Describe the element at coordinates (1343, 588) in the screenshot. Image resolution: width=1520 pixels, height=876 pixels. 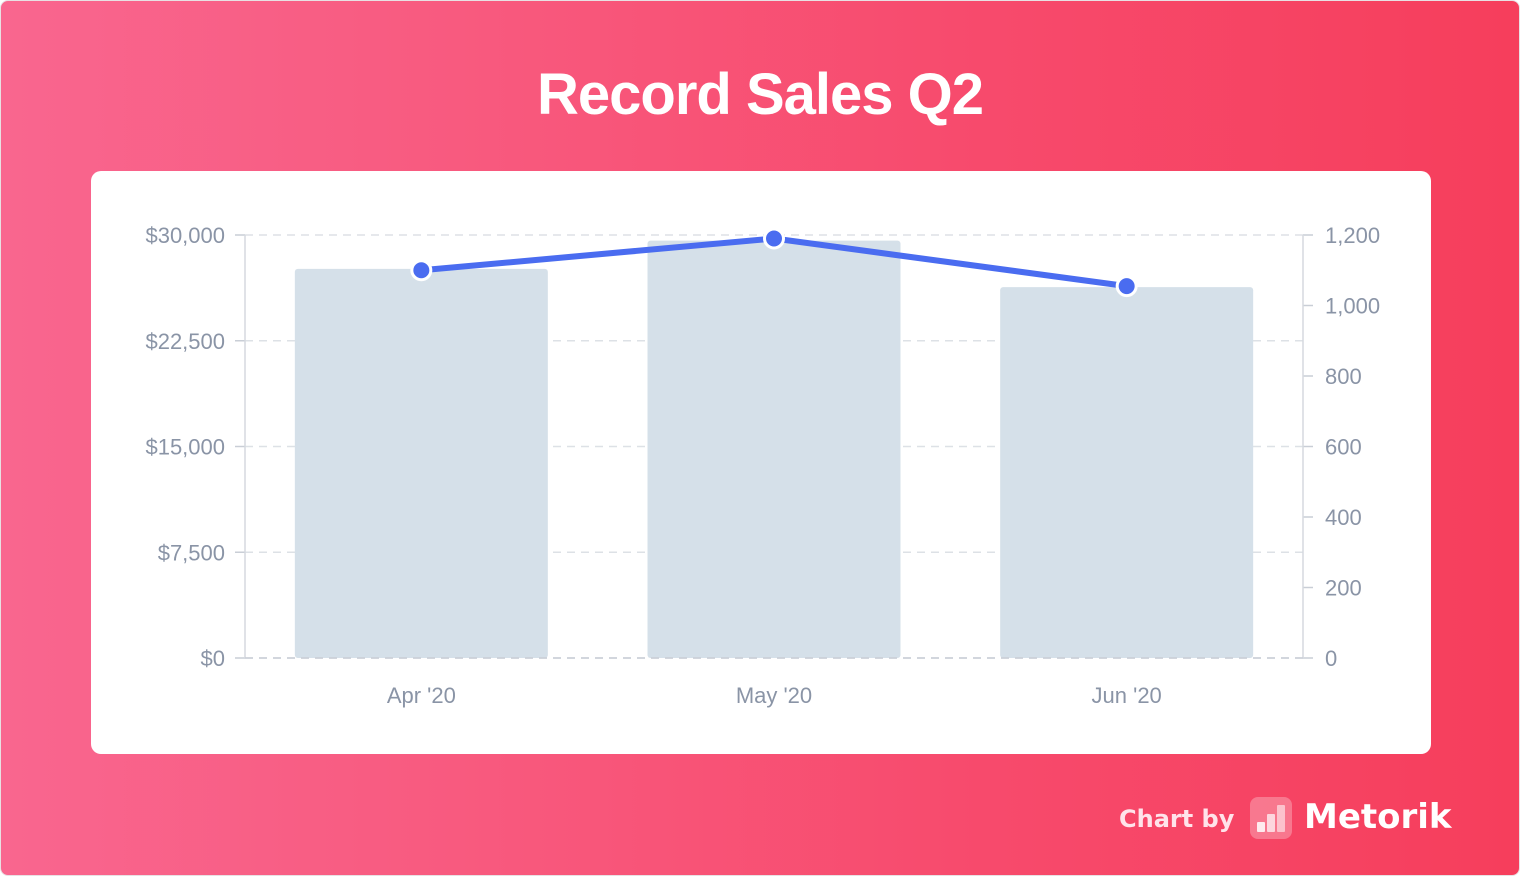
I see `right-axis-tick-label: 200` at that location.